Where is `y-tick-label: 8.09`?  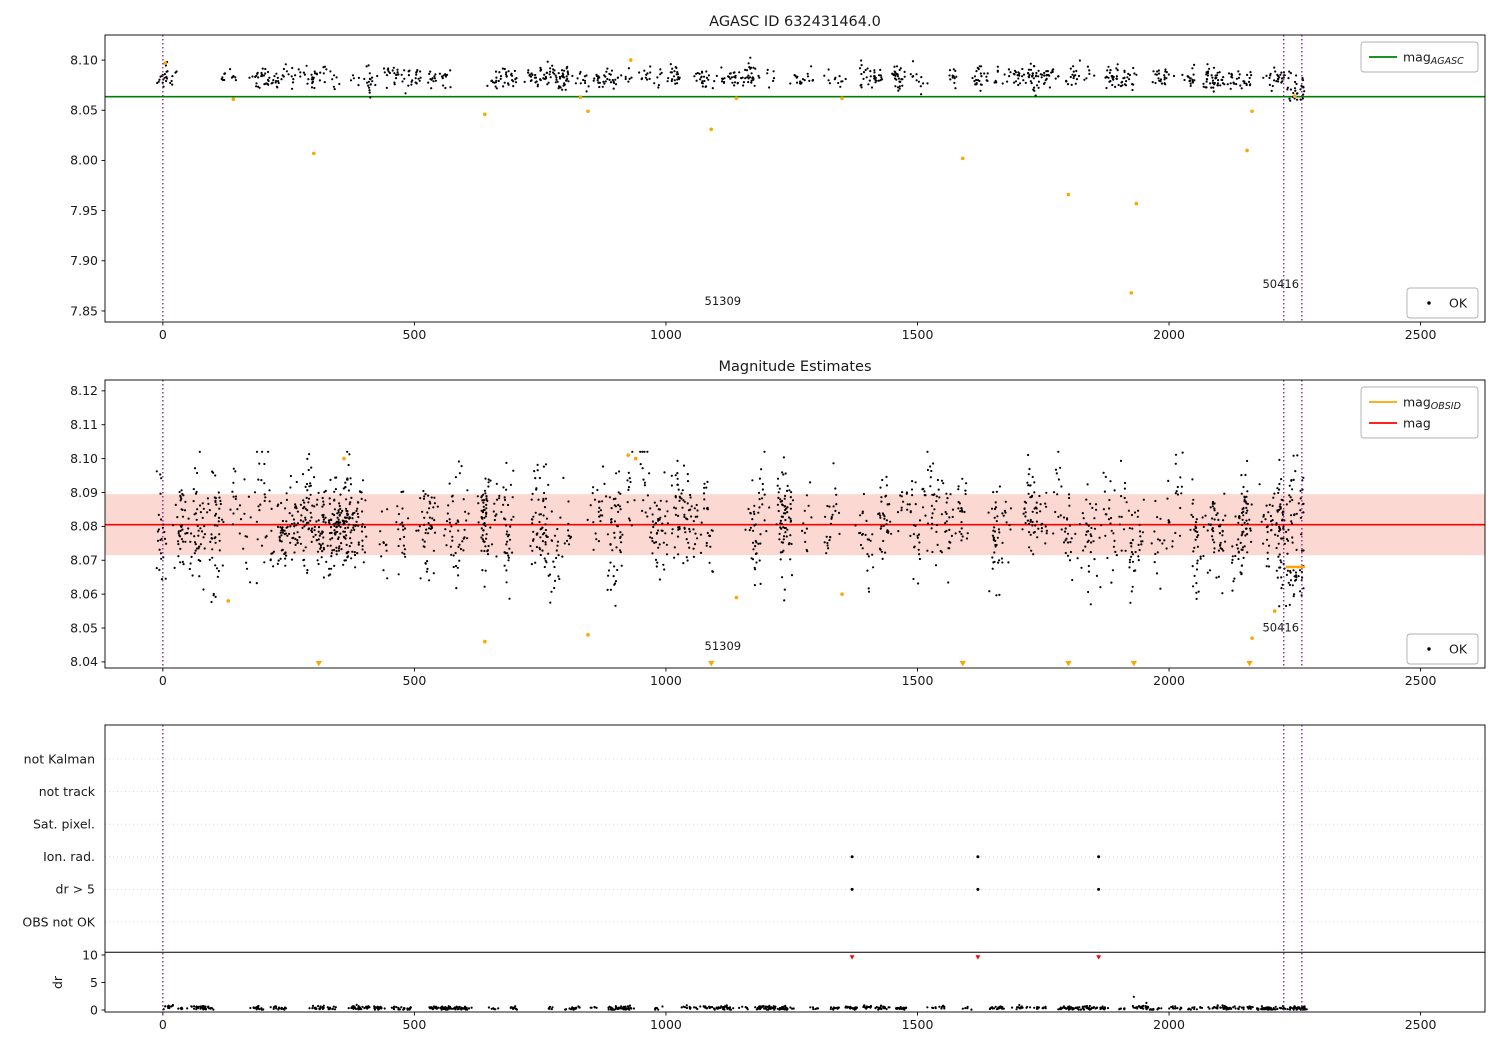
y-tick-label: 8.09 is located at coordinates (84, 492).